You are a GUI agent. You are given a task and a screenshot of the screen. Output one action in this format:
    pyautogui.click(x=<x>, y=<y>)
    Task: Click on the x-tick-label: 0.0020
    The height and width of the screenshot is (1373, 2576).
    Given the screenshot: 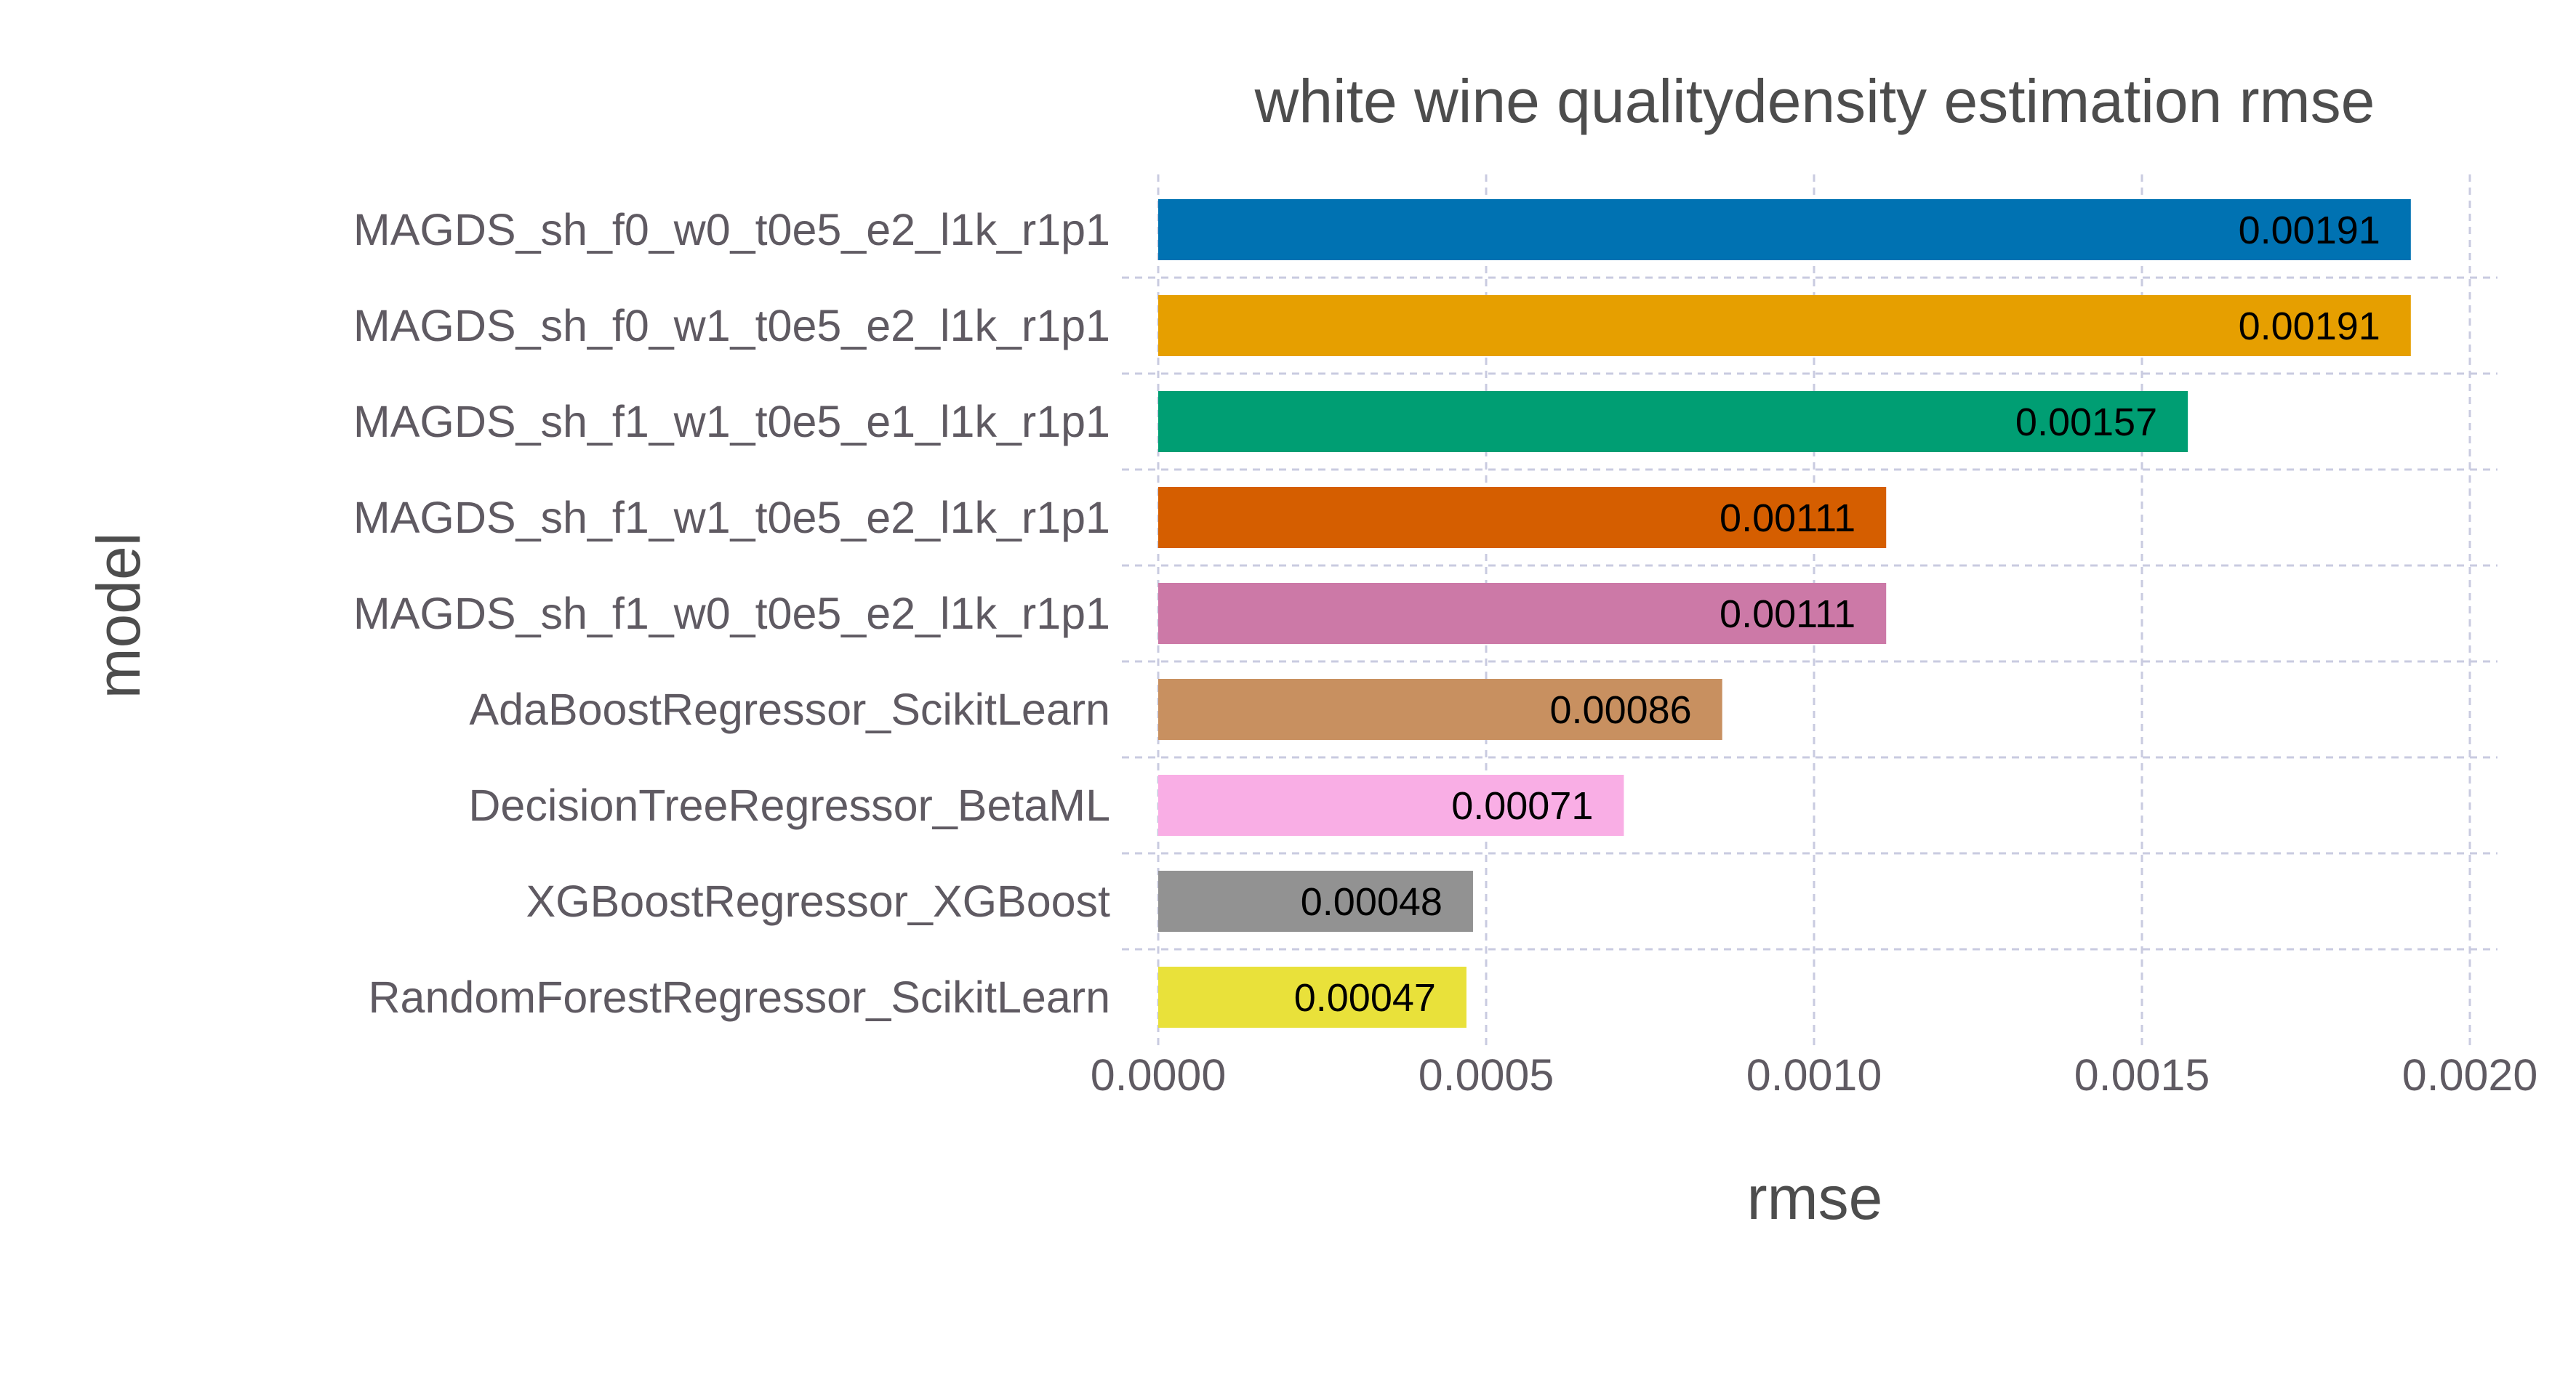 What is the action you would take?
    pyautogui.click(x=2470, y=1075)
    